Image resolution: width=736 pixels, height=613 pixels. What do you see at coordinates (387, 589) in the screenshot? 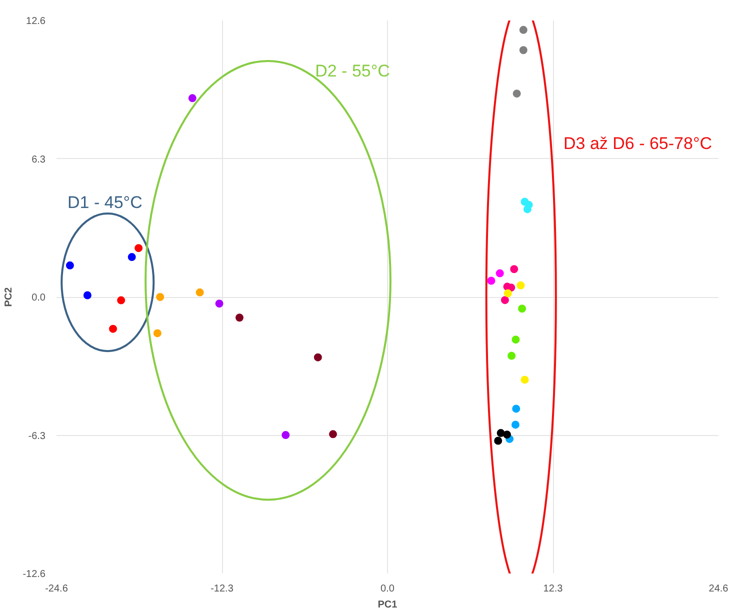
I see `x-tick-label: 0.0` at bounding box center [387, 589].